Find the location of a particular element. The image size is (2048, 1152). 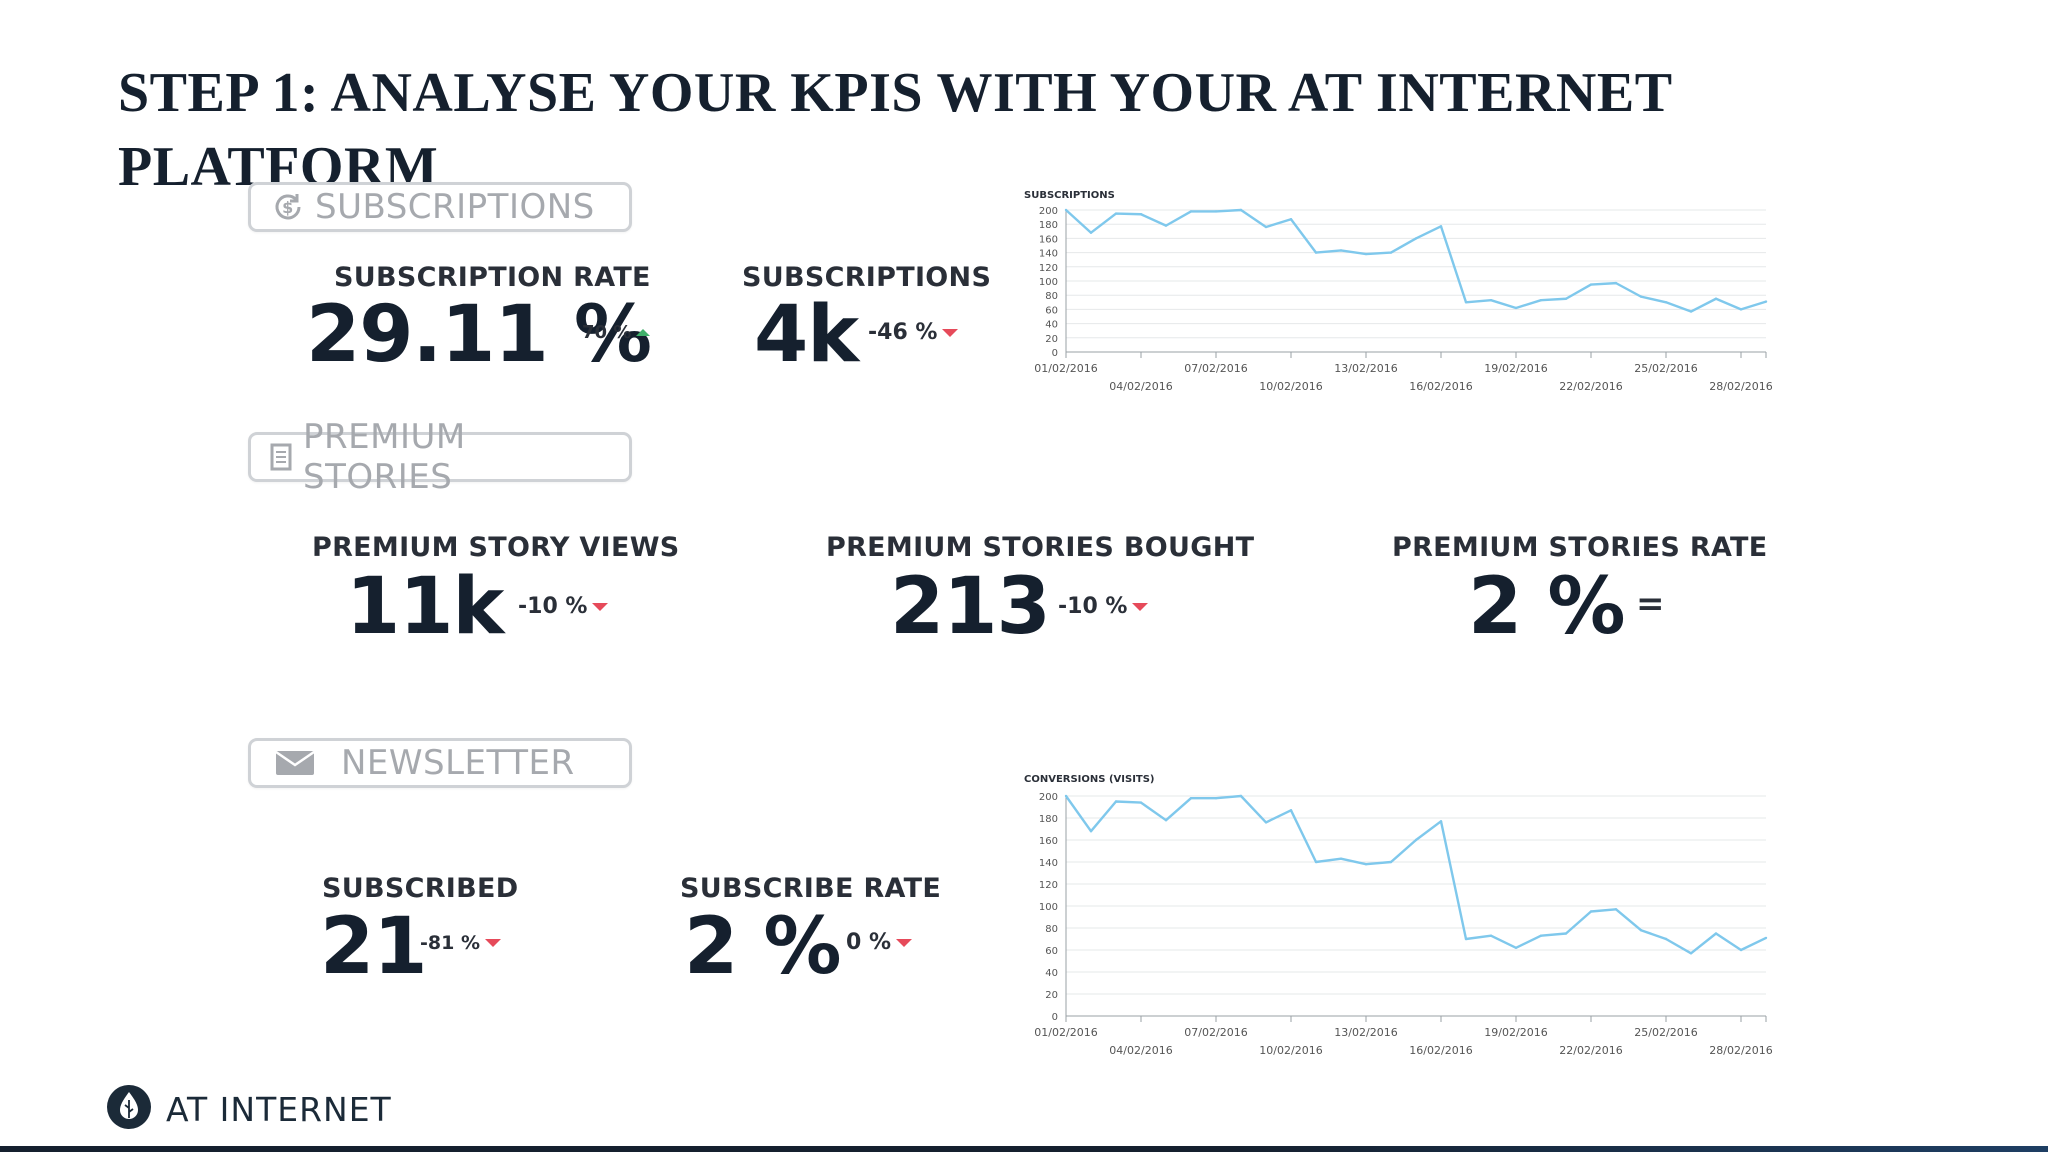

x-tick-label: 25/02/2016 is located at coordinates (1665, 1032).